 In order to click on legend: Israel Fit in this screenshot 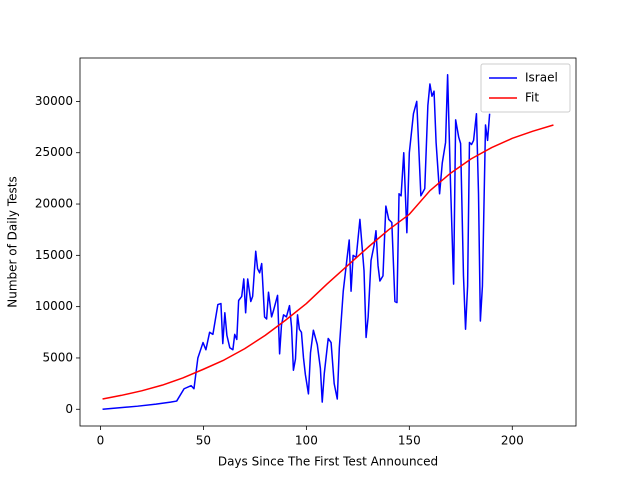, I will do `click(525, 88)`.